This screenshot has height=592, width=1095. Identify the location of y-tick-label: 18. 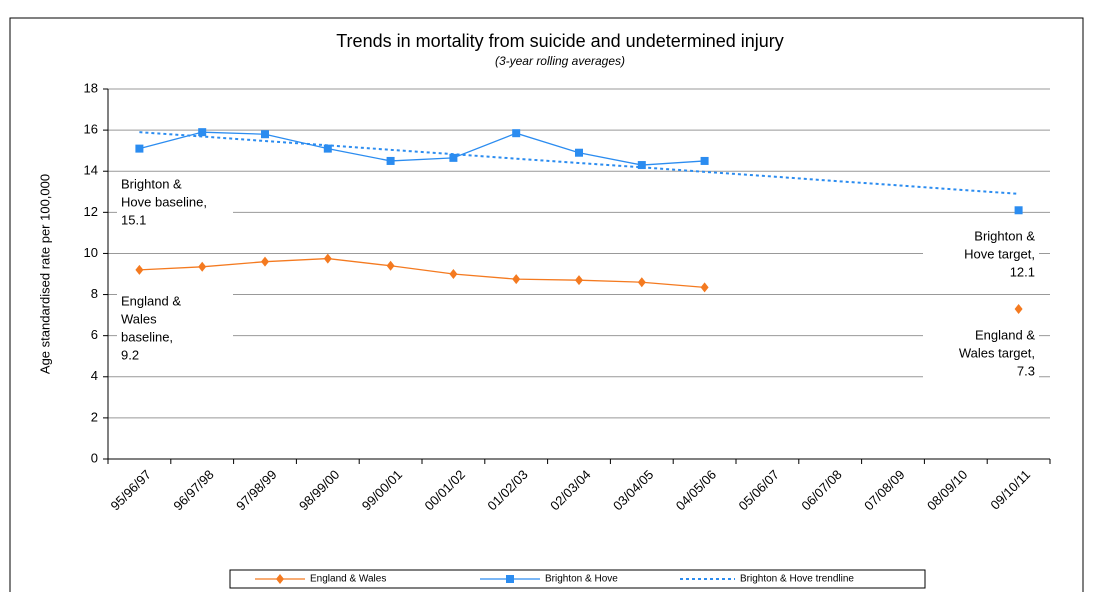
(91, 87).